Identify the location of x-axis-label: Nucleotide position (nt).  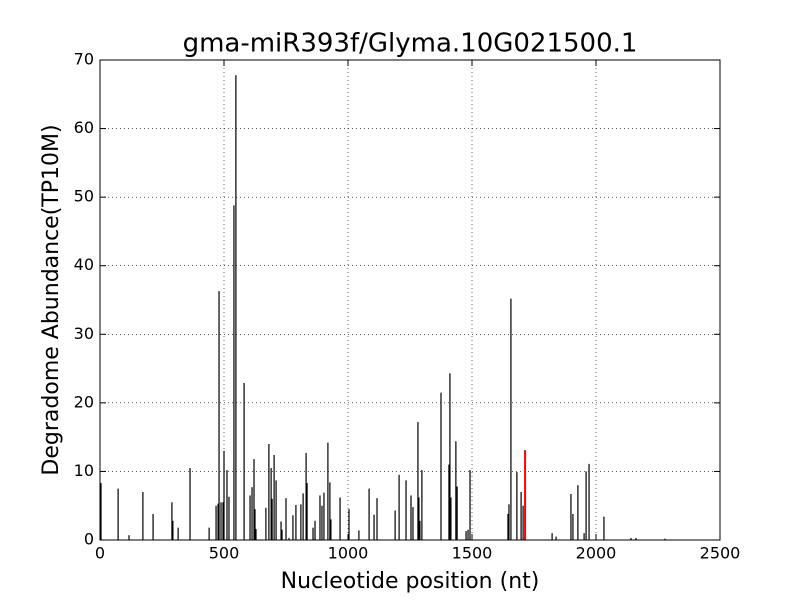
(410, 581).